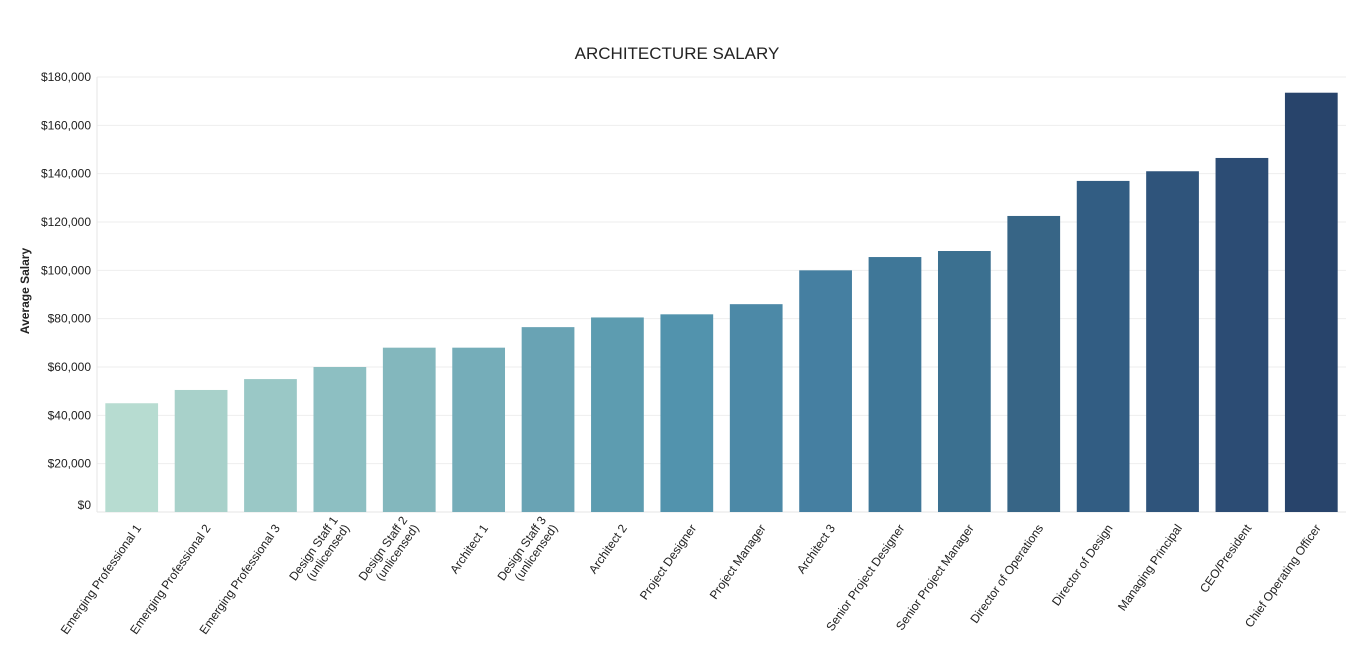  Describe the element at coordinates (66, 77) in the screenshot. I see `y-tick-label: $180,000` at that location.